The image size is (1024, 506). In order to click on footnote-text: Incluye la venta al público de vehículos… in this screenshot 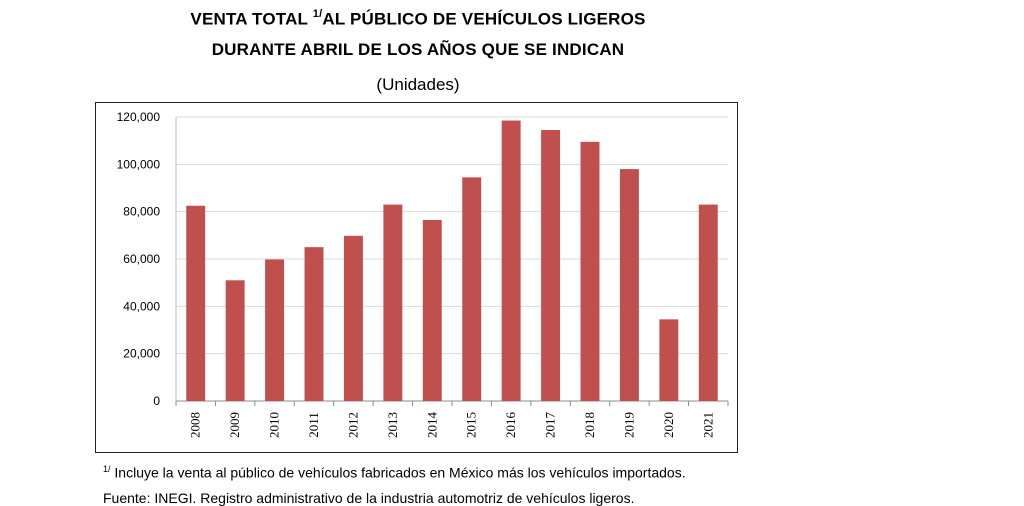, I will do `click(398, 472)`.